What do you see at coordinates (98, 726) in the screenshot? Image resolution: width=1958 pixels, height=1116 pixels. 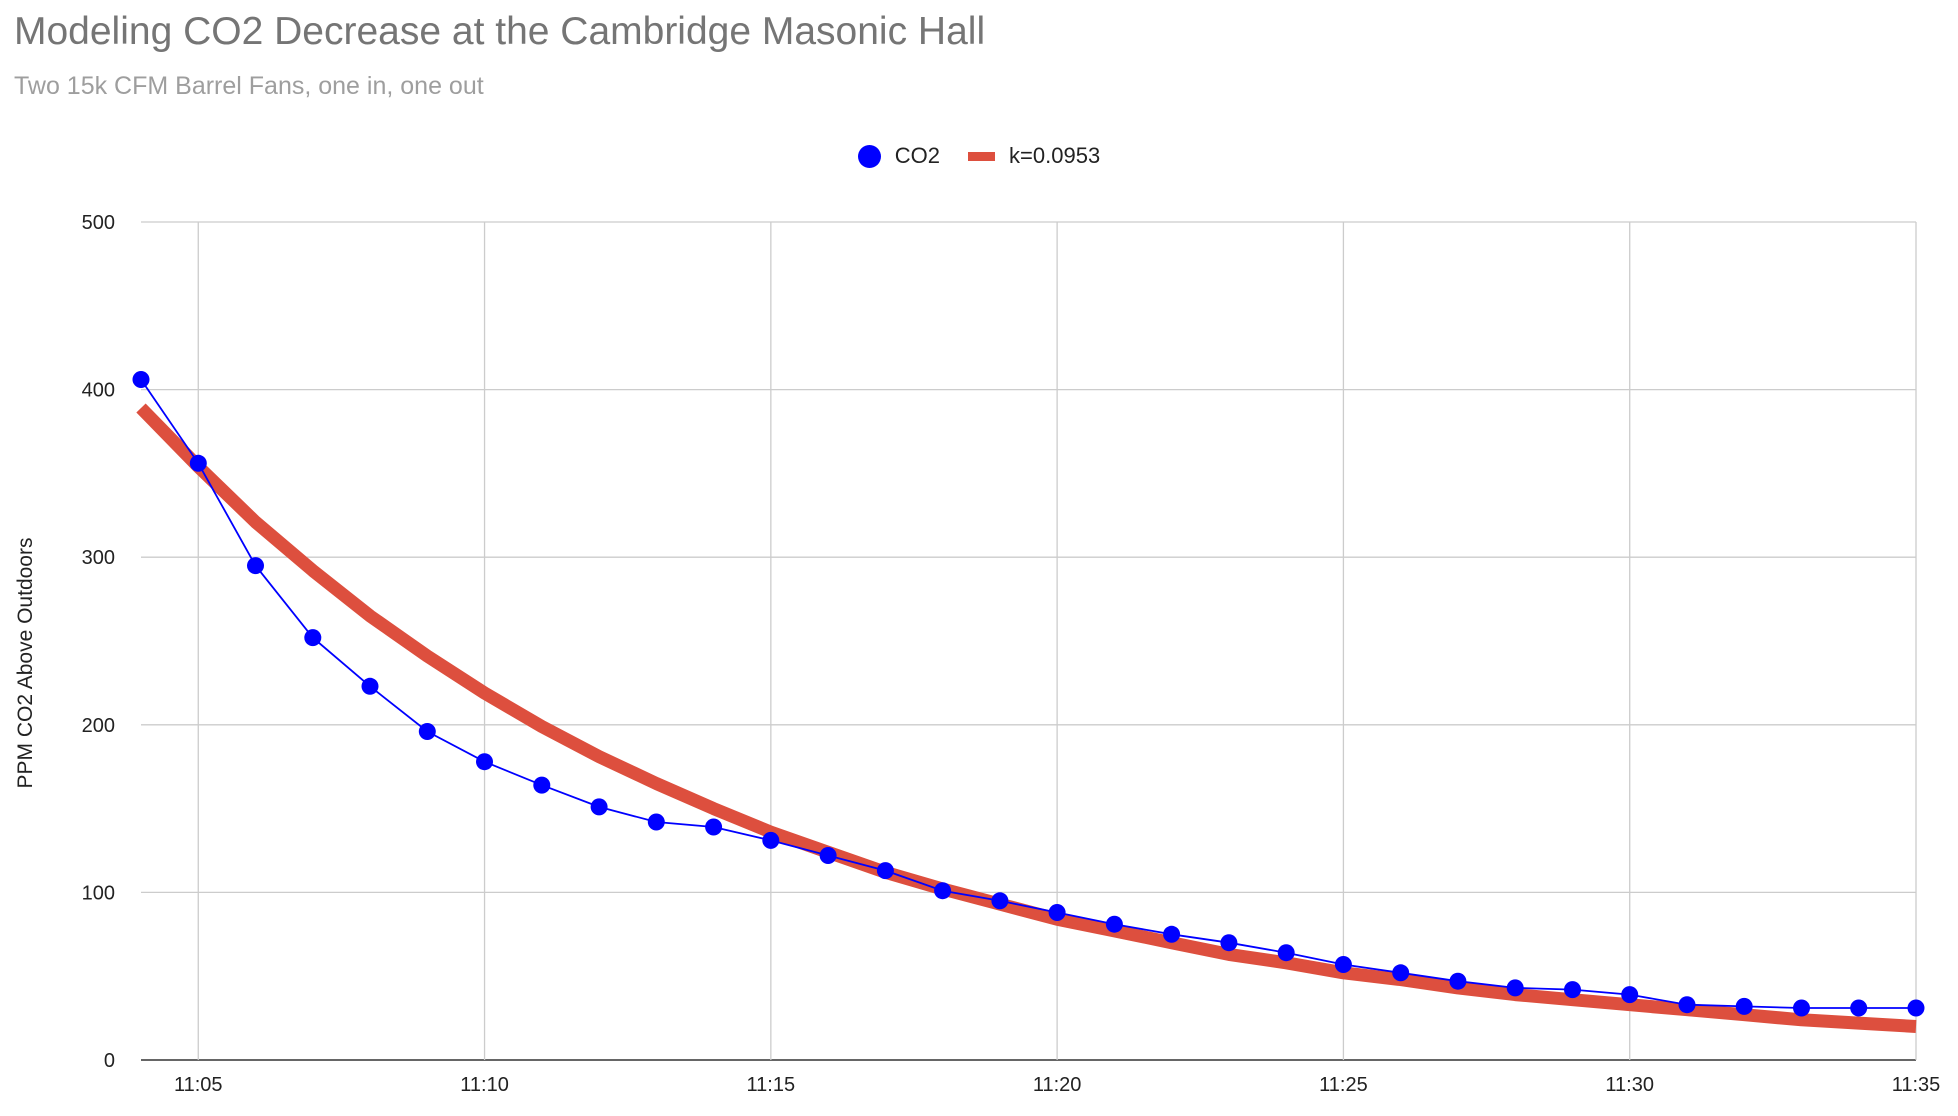 I see `y-tick-label: 200` at bounding box center [98, 726].